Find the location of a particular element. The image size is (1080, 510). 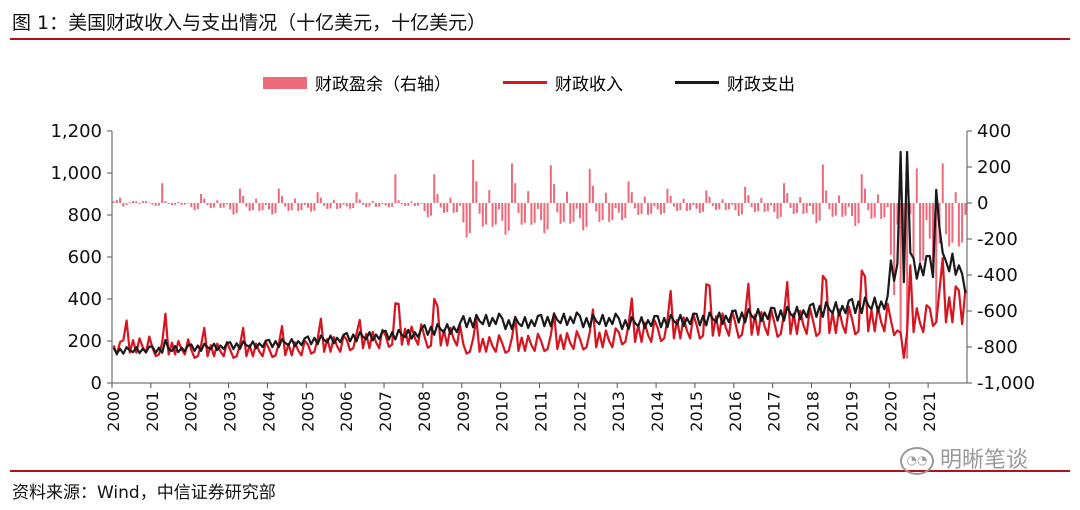

title-rule is located at coordinates (540, 39).